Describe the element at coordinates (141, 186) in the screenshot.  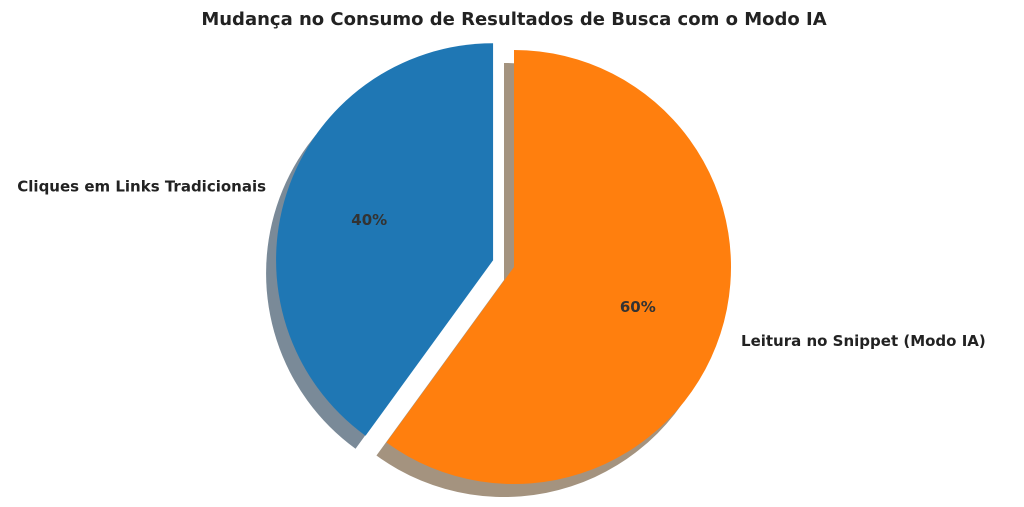
I see `slice-label-cliques-em-links-tradicionais: Cliques em Links Tradicionais` at that location.